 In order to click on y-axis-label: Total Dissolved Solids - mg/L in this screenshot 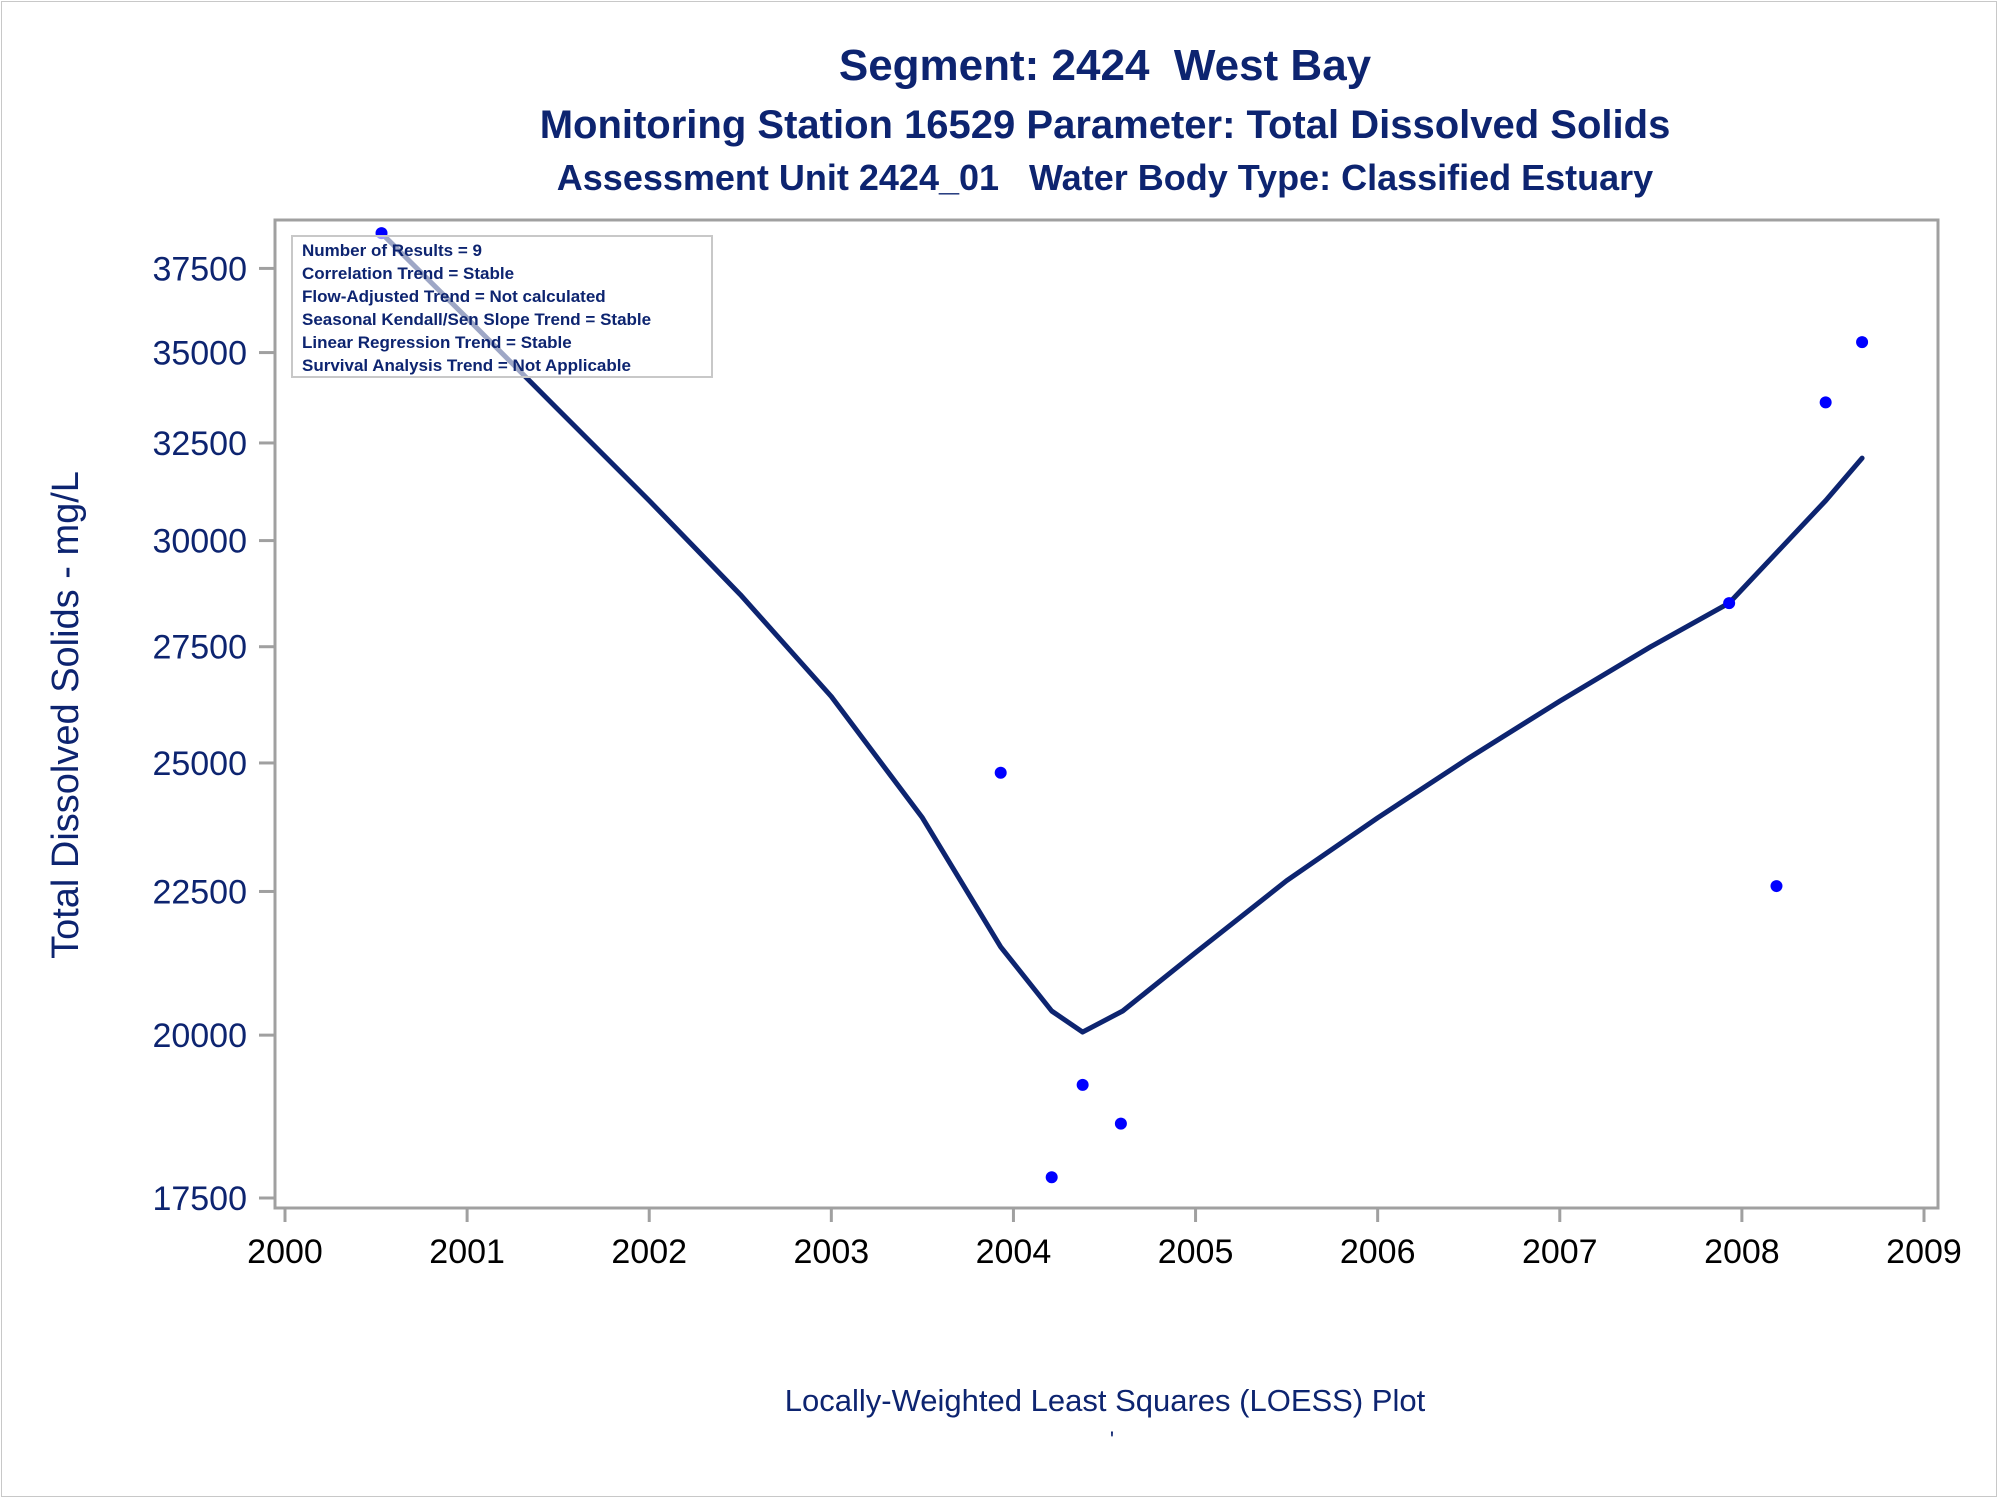, I will do `click(66, 715)`.